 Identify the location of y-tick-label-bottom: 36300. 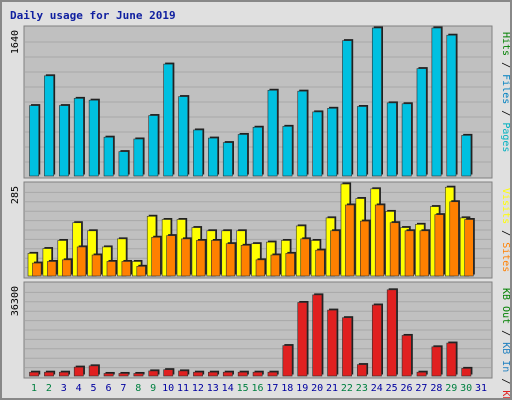
(15, 301).